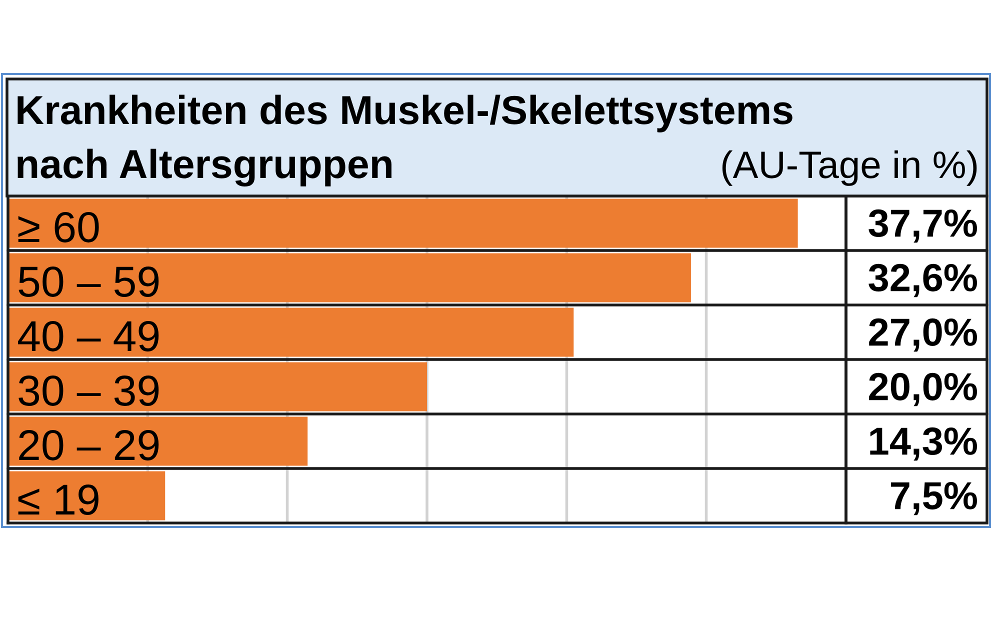 This screenshot has width=992, height=621. What do you see at coordinates (923, 389) in the screenshot?
I see `data-label: 20,0%` at bounding box center [923, 389].